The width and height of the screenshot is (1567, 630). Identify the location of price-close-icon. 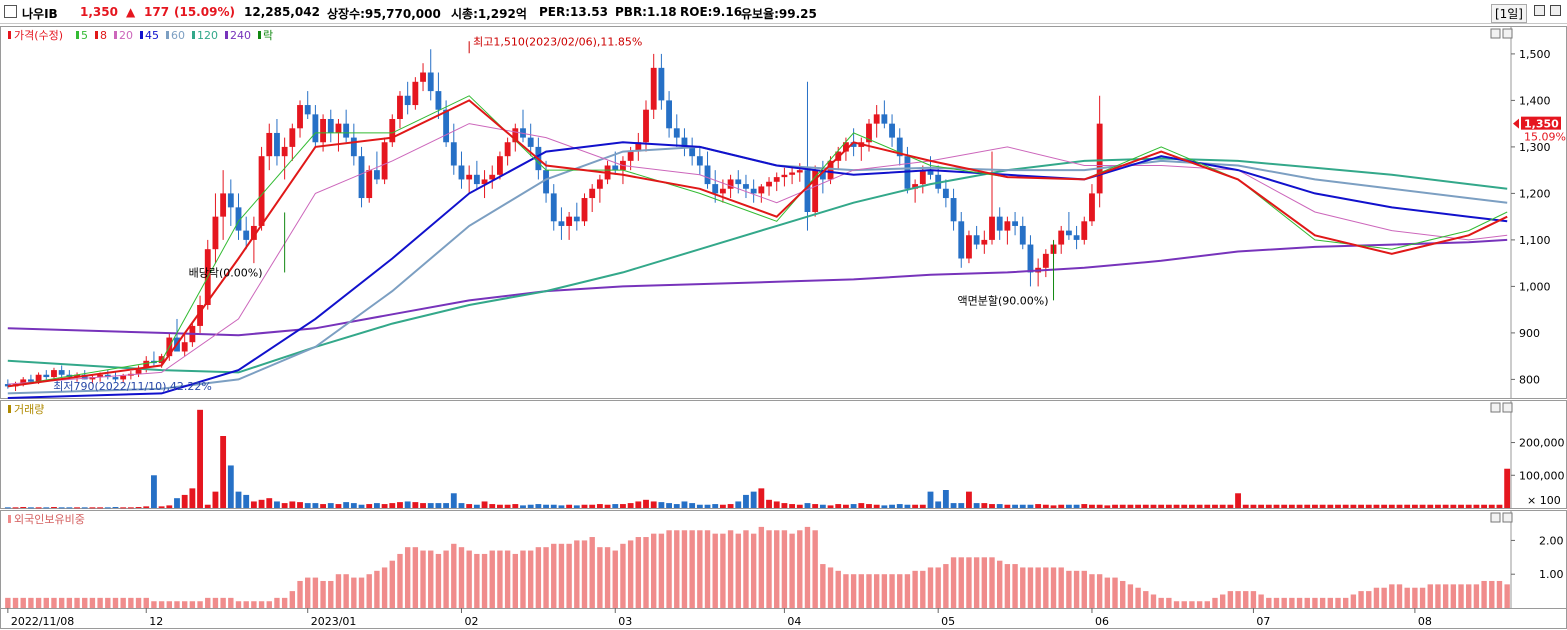
(1507, 33).